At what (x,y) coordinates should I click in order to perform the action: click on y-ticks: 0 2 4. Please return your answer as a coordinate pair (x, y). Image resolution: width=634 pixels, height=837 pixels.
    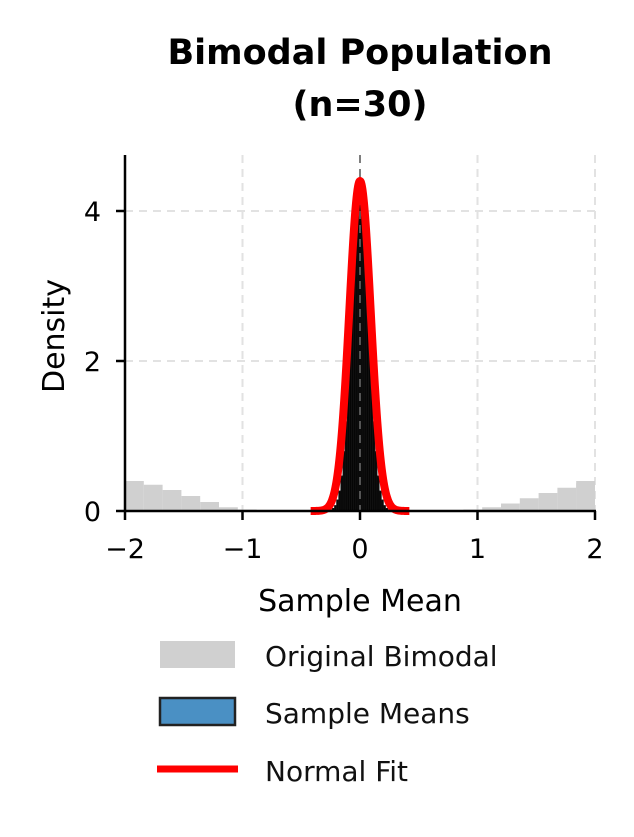
    Looking at the image, I should click on (104, 362).